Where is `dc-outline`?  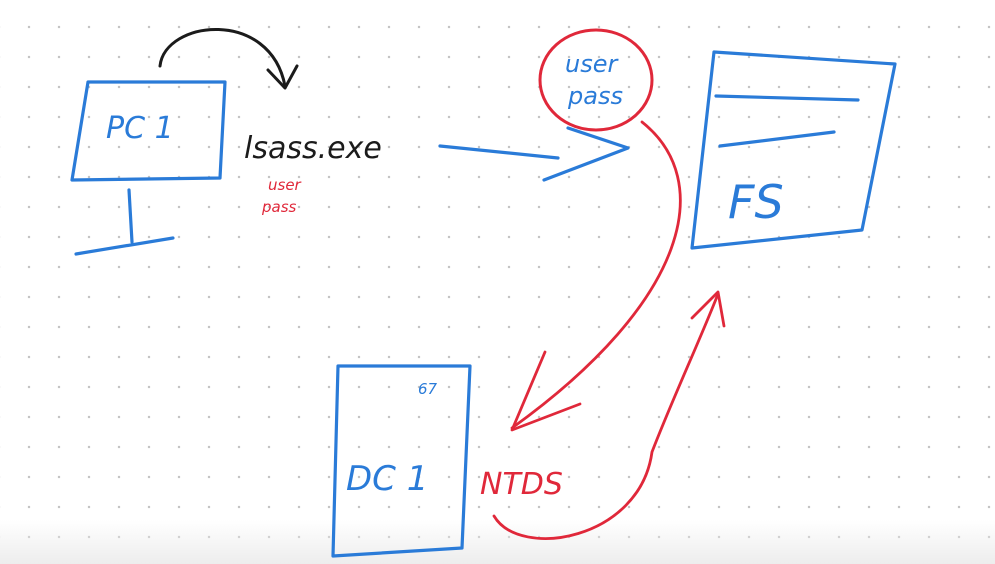
dc-outline is located at coordinates (401, 461).